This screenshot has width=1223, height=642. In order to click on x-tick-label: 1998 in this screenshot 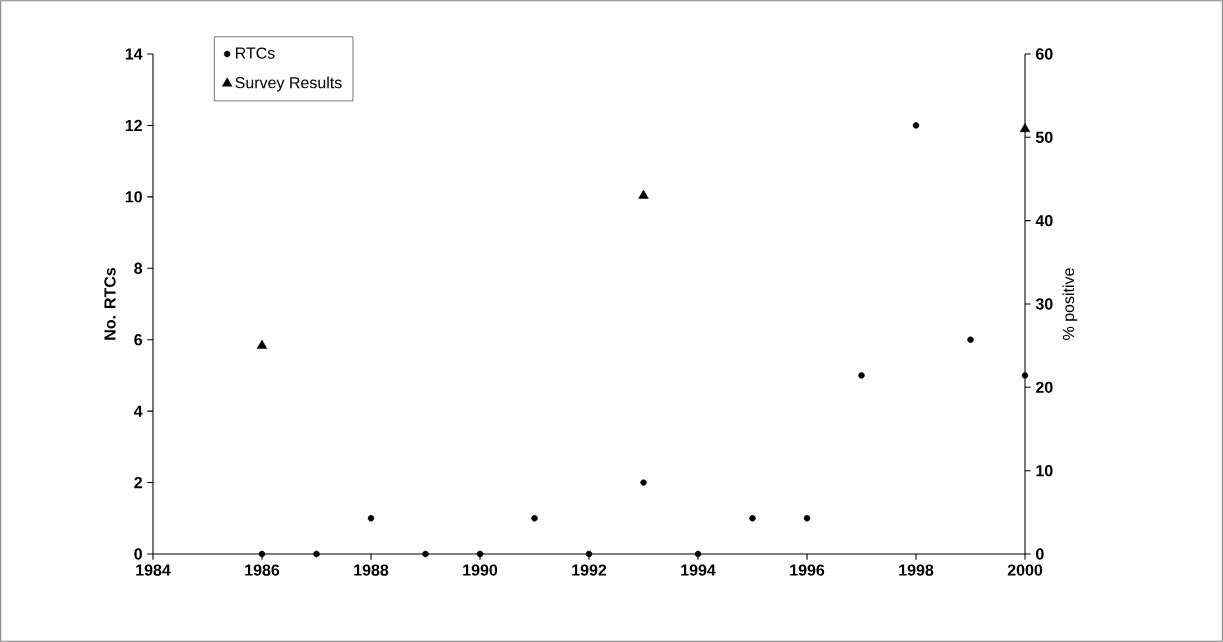, I will do `click(916, 570)`.